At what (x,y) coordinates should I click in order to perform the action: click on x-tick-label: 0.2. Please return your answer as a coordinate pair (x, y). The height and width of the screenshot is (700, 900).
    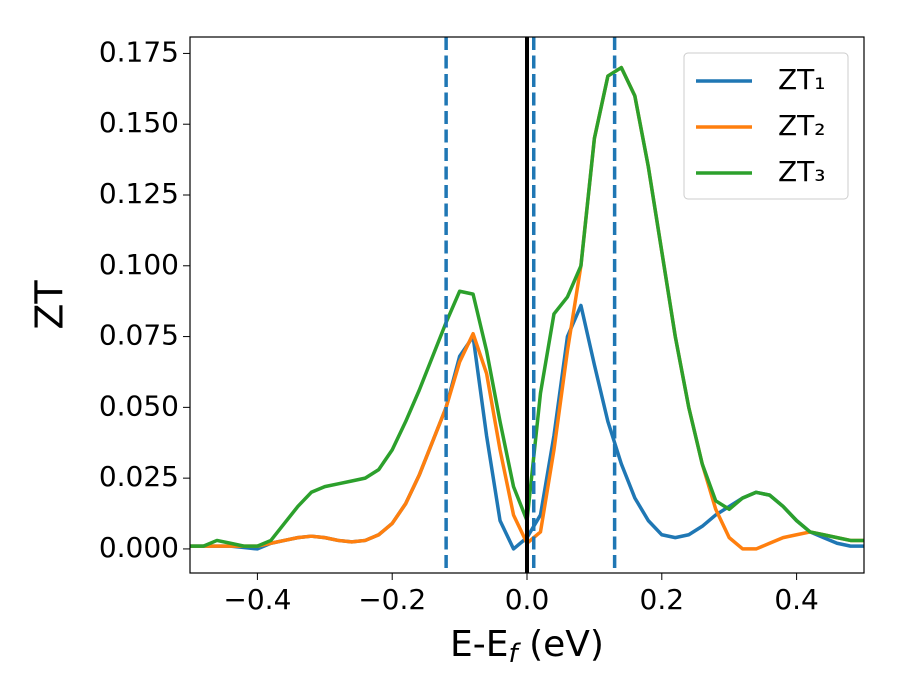
    Looking at the image, I should click on (662, 599).